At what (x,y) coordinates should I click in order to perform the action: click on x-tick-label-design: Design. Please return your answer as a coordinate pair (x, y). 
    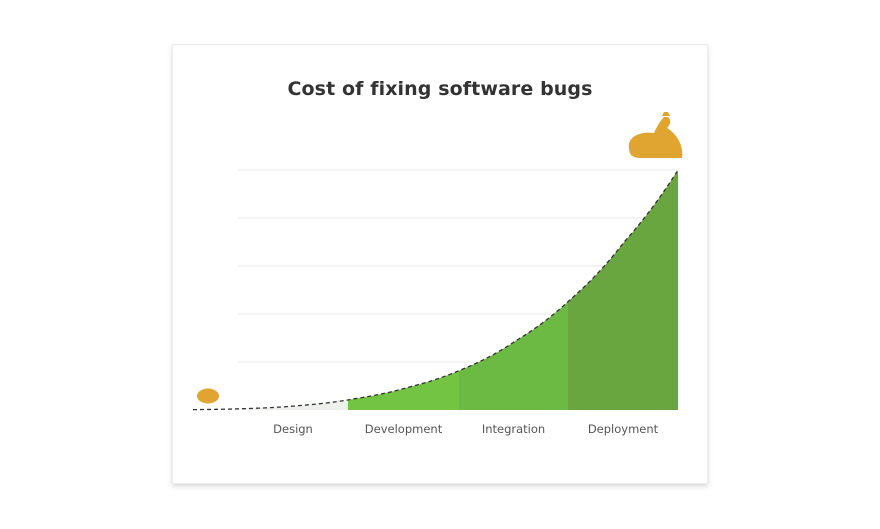
    Looking at the image, I should click on (293, 429).